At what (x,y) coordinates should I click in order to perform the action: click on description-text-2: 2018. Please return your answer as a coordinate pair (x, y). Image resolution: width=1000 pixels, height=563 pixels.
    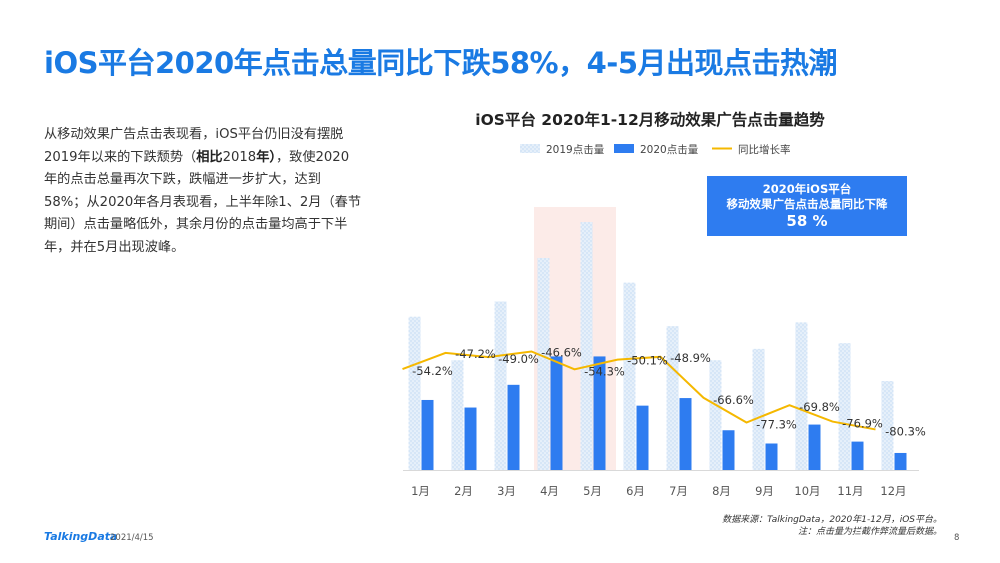
    Looking at the image, I should click on (239, 157).